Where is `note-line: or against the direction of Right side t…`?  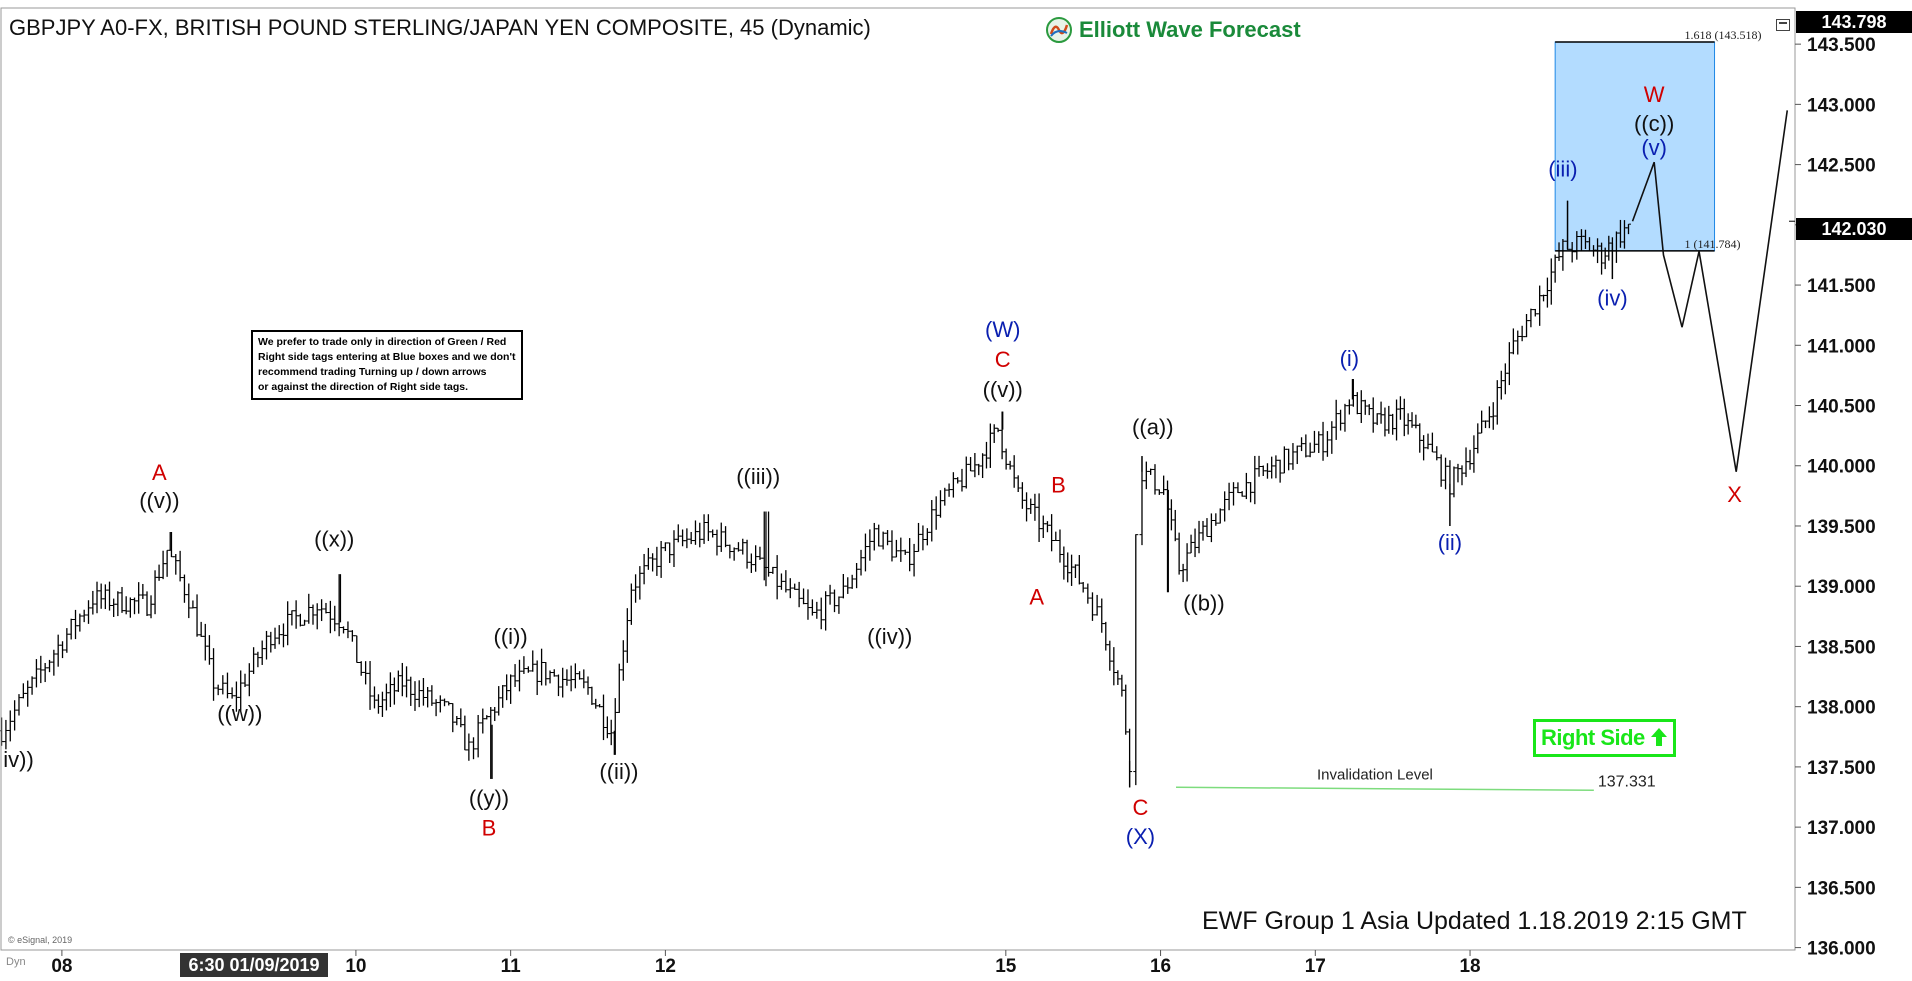
note-line: or against the direction of Right side t… is located at coordinates (363, 387).